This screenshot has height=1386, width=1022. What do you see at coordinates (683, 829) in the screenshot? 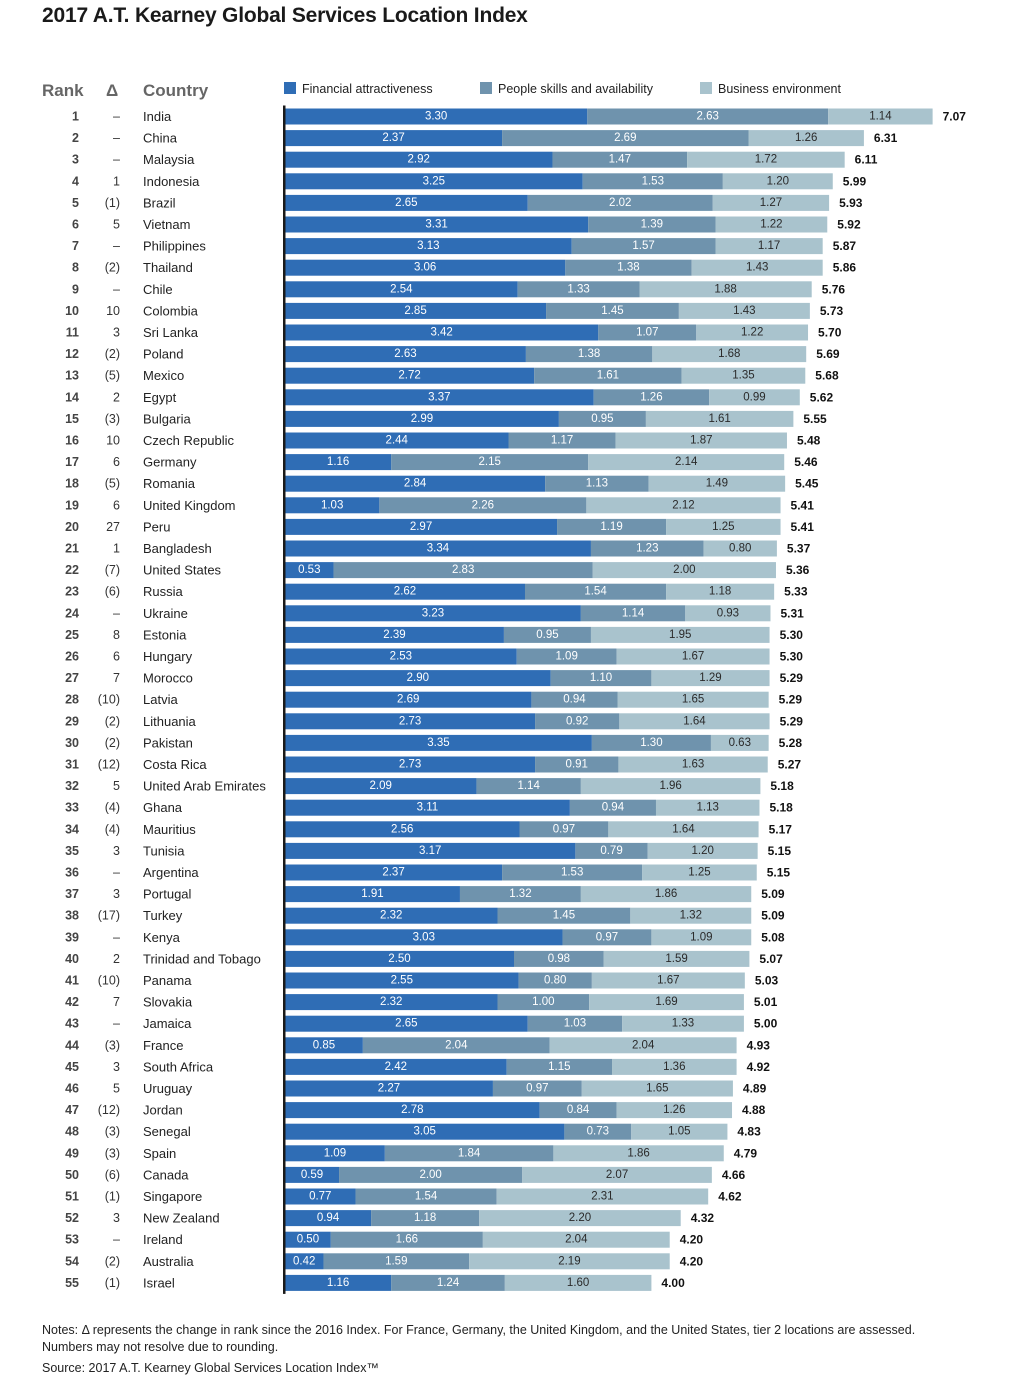
I see `bar-business-label: 1.64` at bounding box center [683, 829].